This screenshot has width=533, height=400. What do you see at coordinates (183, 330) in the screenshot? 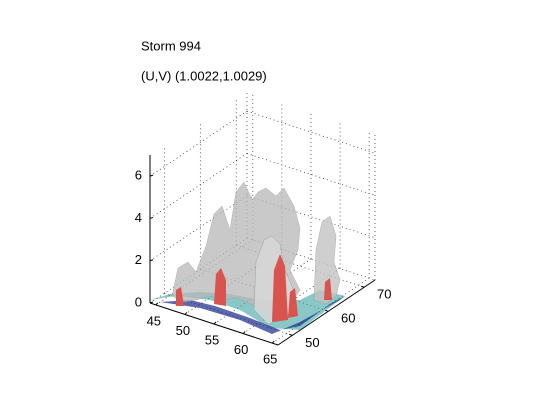
I see `x-tick-label: 50` at bounding box center [183, 330].